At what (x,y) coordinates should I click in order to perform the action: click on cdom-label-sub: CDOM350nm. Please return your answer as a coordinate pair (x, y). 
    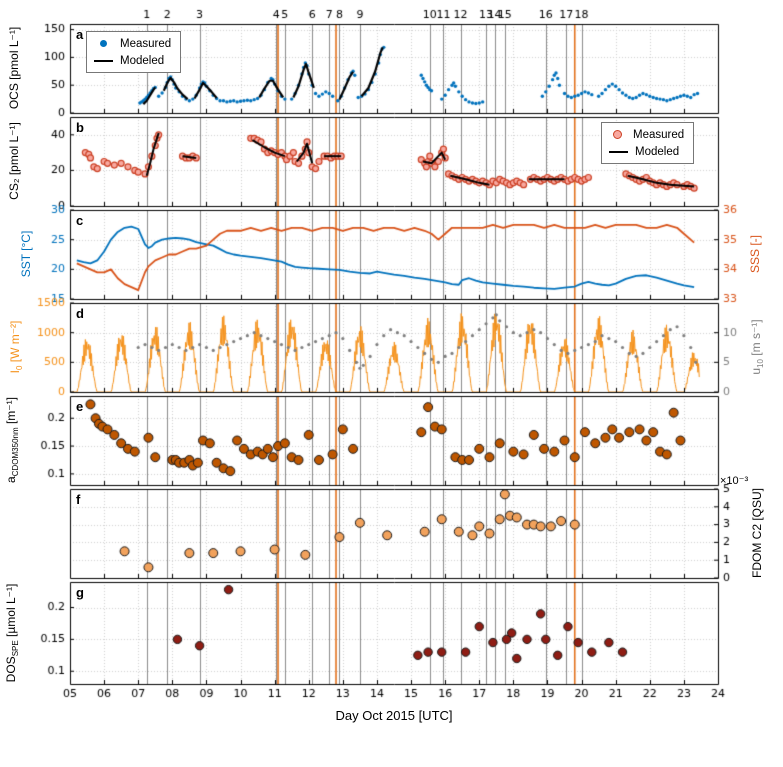
    Looking at the image, I should click on (16, 452).